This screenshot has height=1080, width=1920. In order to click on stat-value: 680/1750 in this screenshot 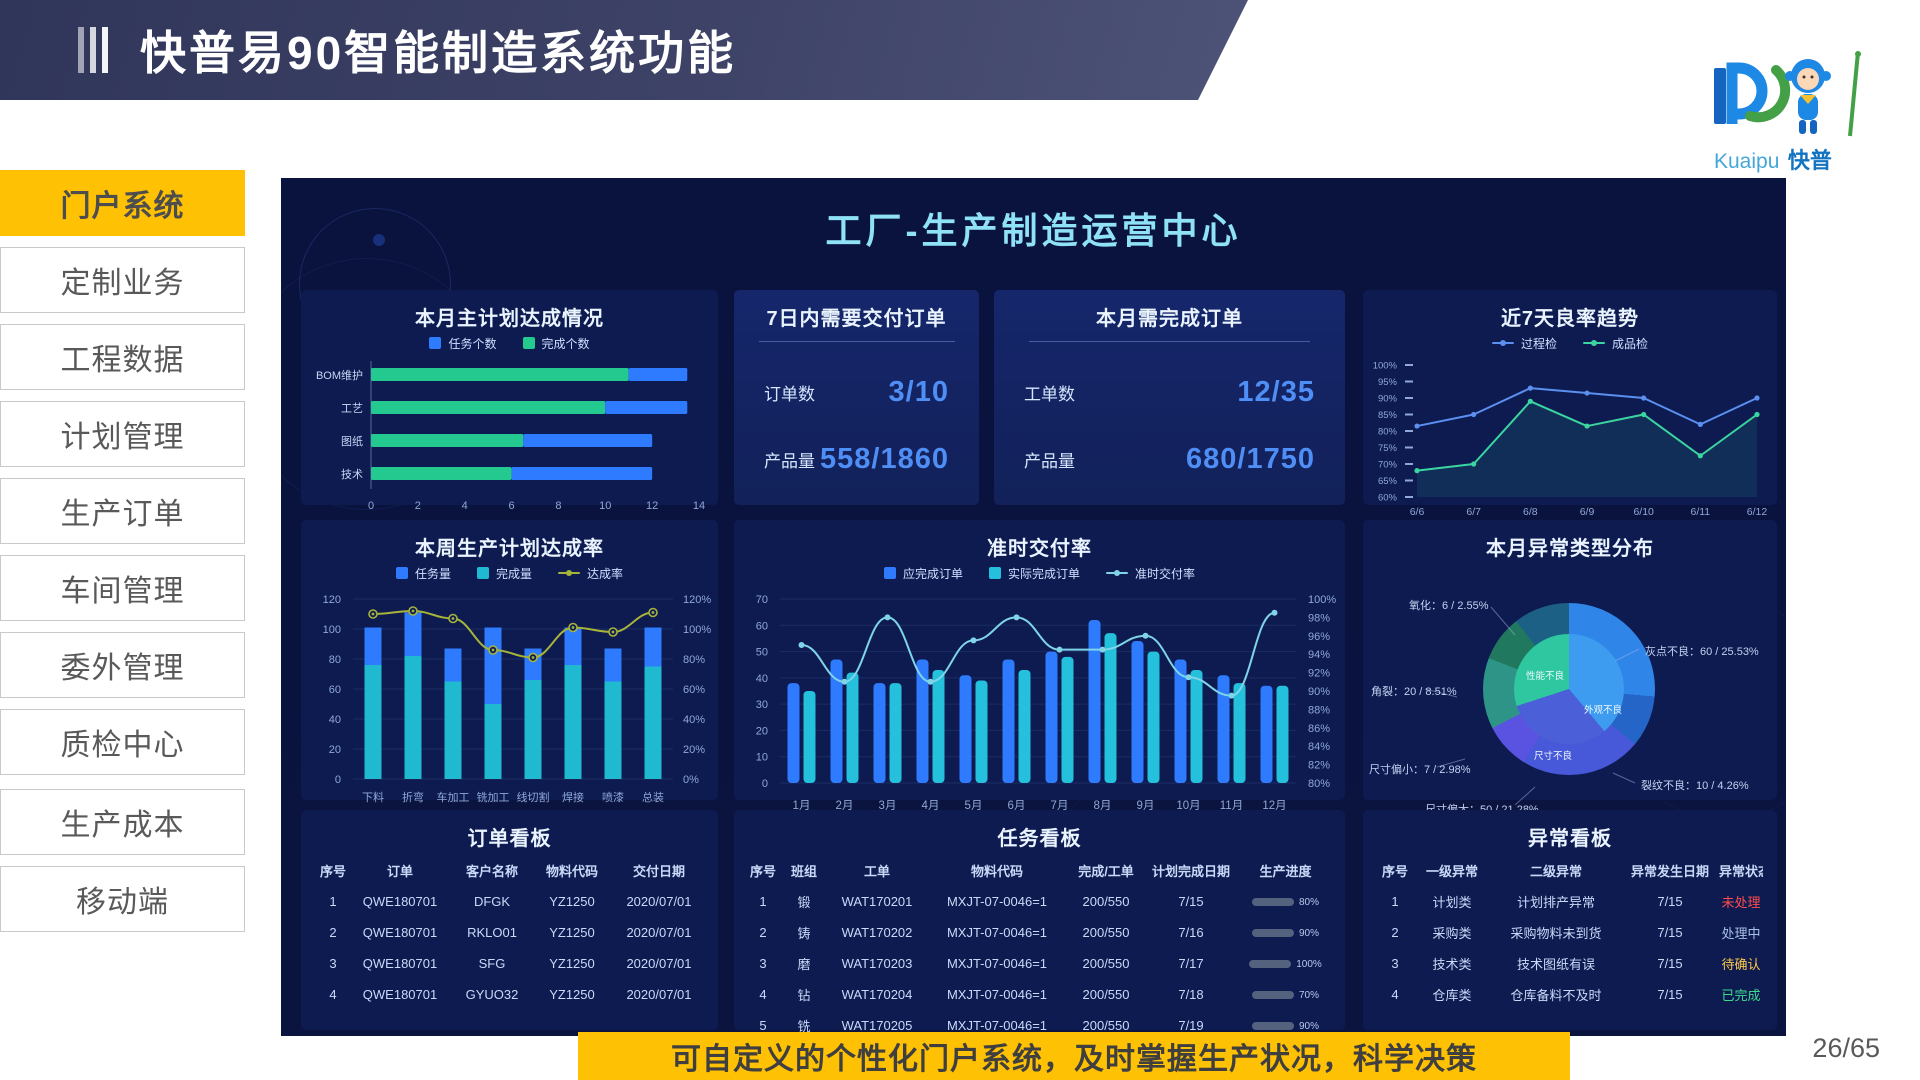, I will do `click(1250, 459)`.